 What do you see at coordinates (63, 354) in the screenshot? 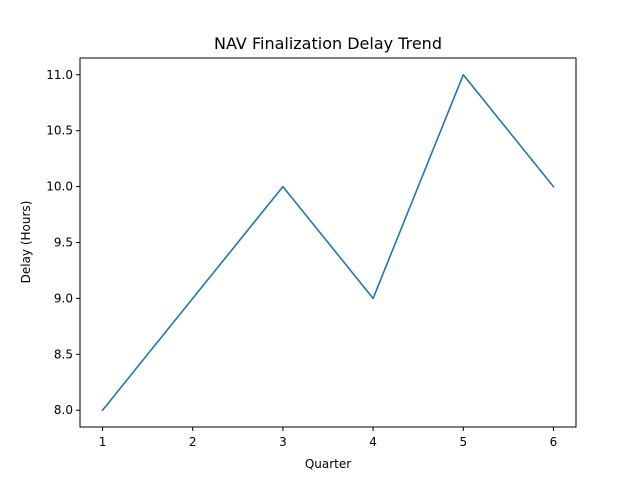
I see `y-tick-label: 8.5` at bounding box center [63, 354].